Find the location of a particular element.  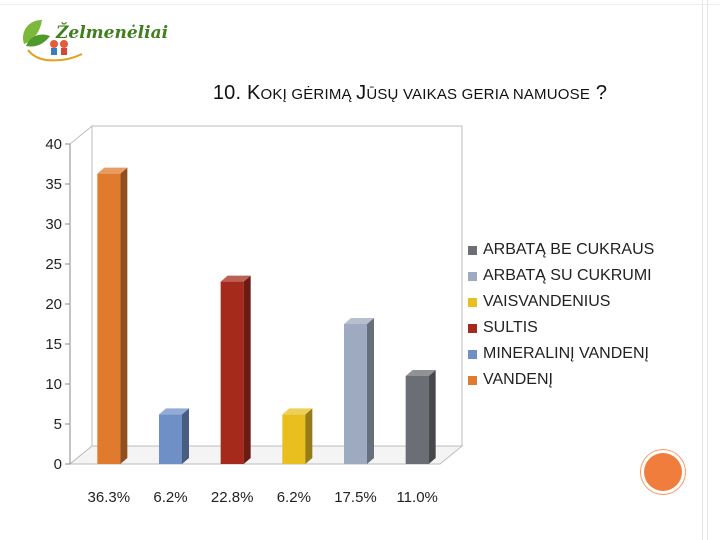

title-part-4: ūsų vaikas geria namuose is located at coordinates (478, 94).